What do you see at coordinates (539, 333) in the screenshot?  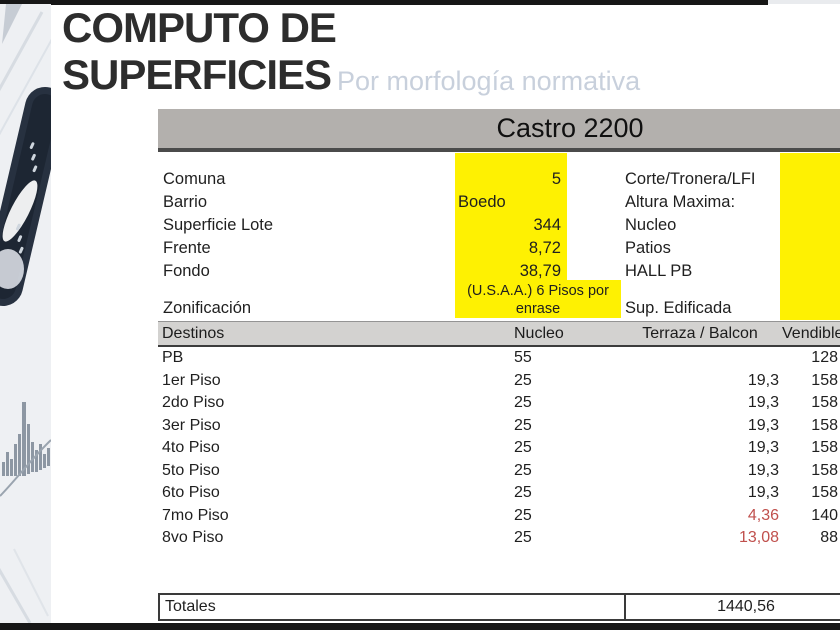 I see `column-header-nucleo: Nucleo` at bounding box center [539, 333].